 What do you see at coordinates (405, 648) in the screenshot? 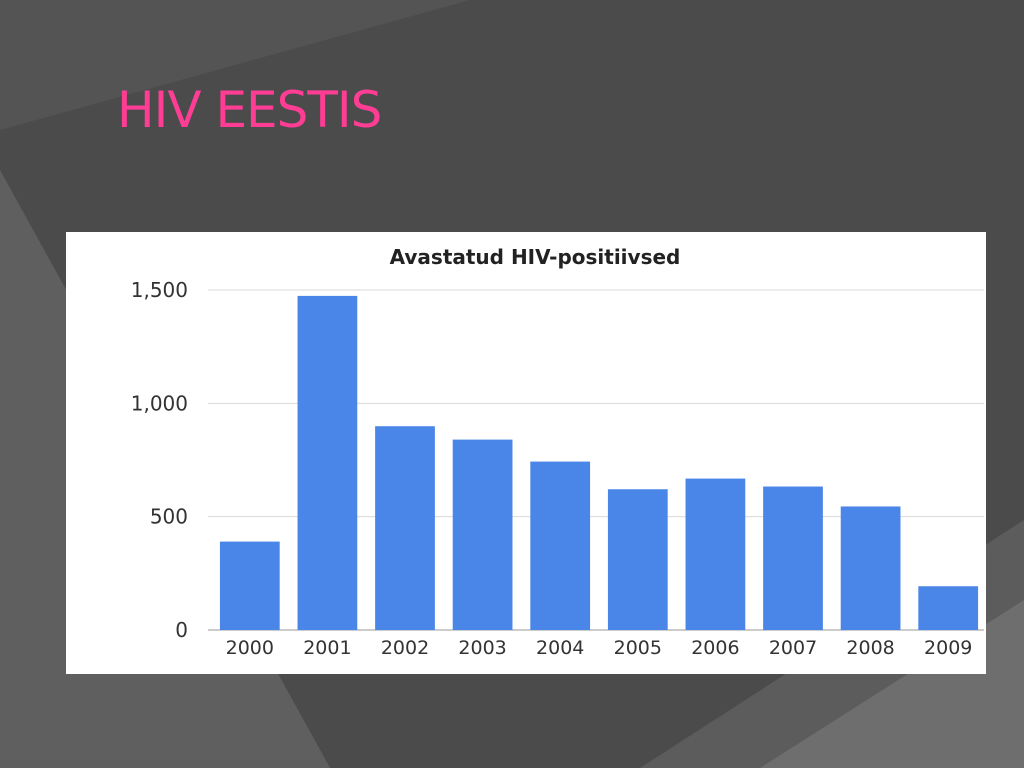
I see `x-tick-label: 2002` at bounding box center [405, 648].